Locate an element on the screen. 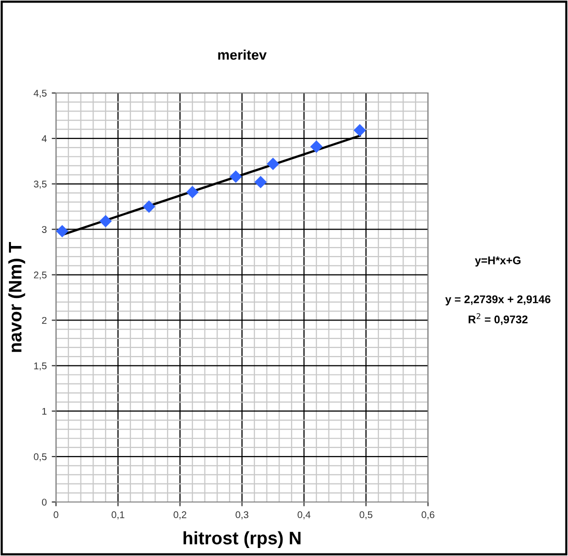 This screenshot has width=568, height=556. x-axis-title: hitrost (rps) N is located at coordinates (242, 539).